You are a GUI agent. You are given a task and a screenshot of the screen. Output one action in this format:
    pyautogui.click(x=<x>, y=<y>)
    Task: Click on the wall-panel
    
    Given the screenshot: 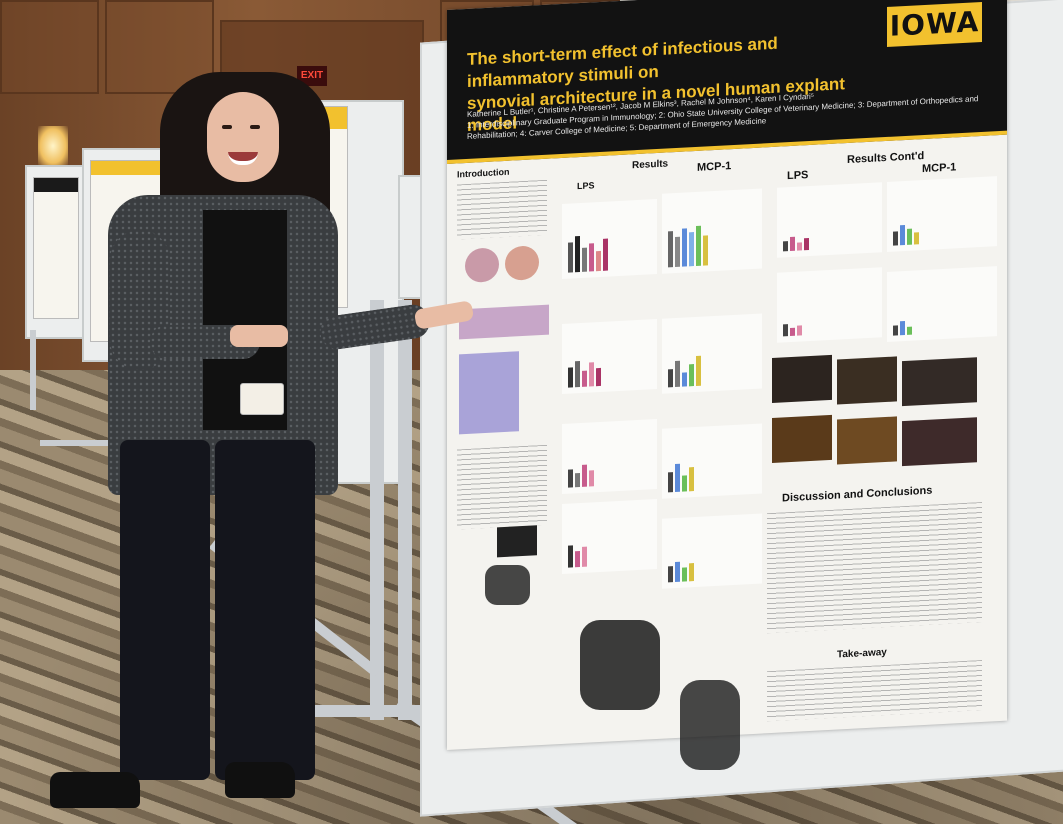 What is the action you would take?
    pyautogui.click(x=49, y=47)
    